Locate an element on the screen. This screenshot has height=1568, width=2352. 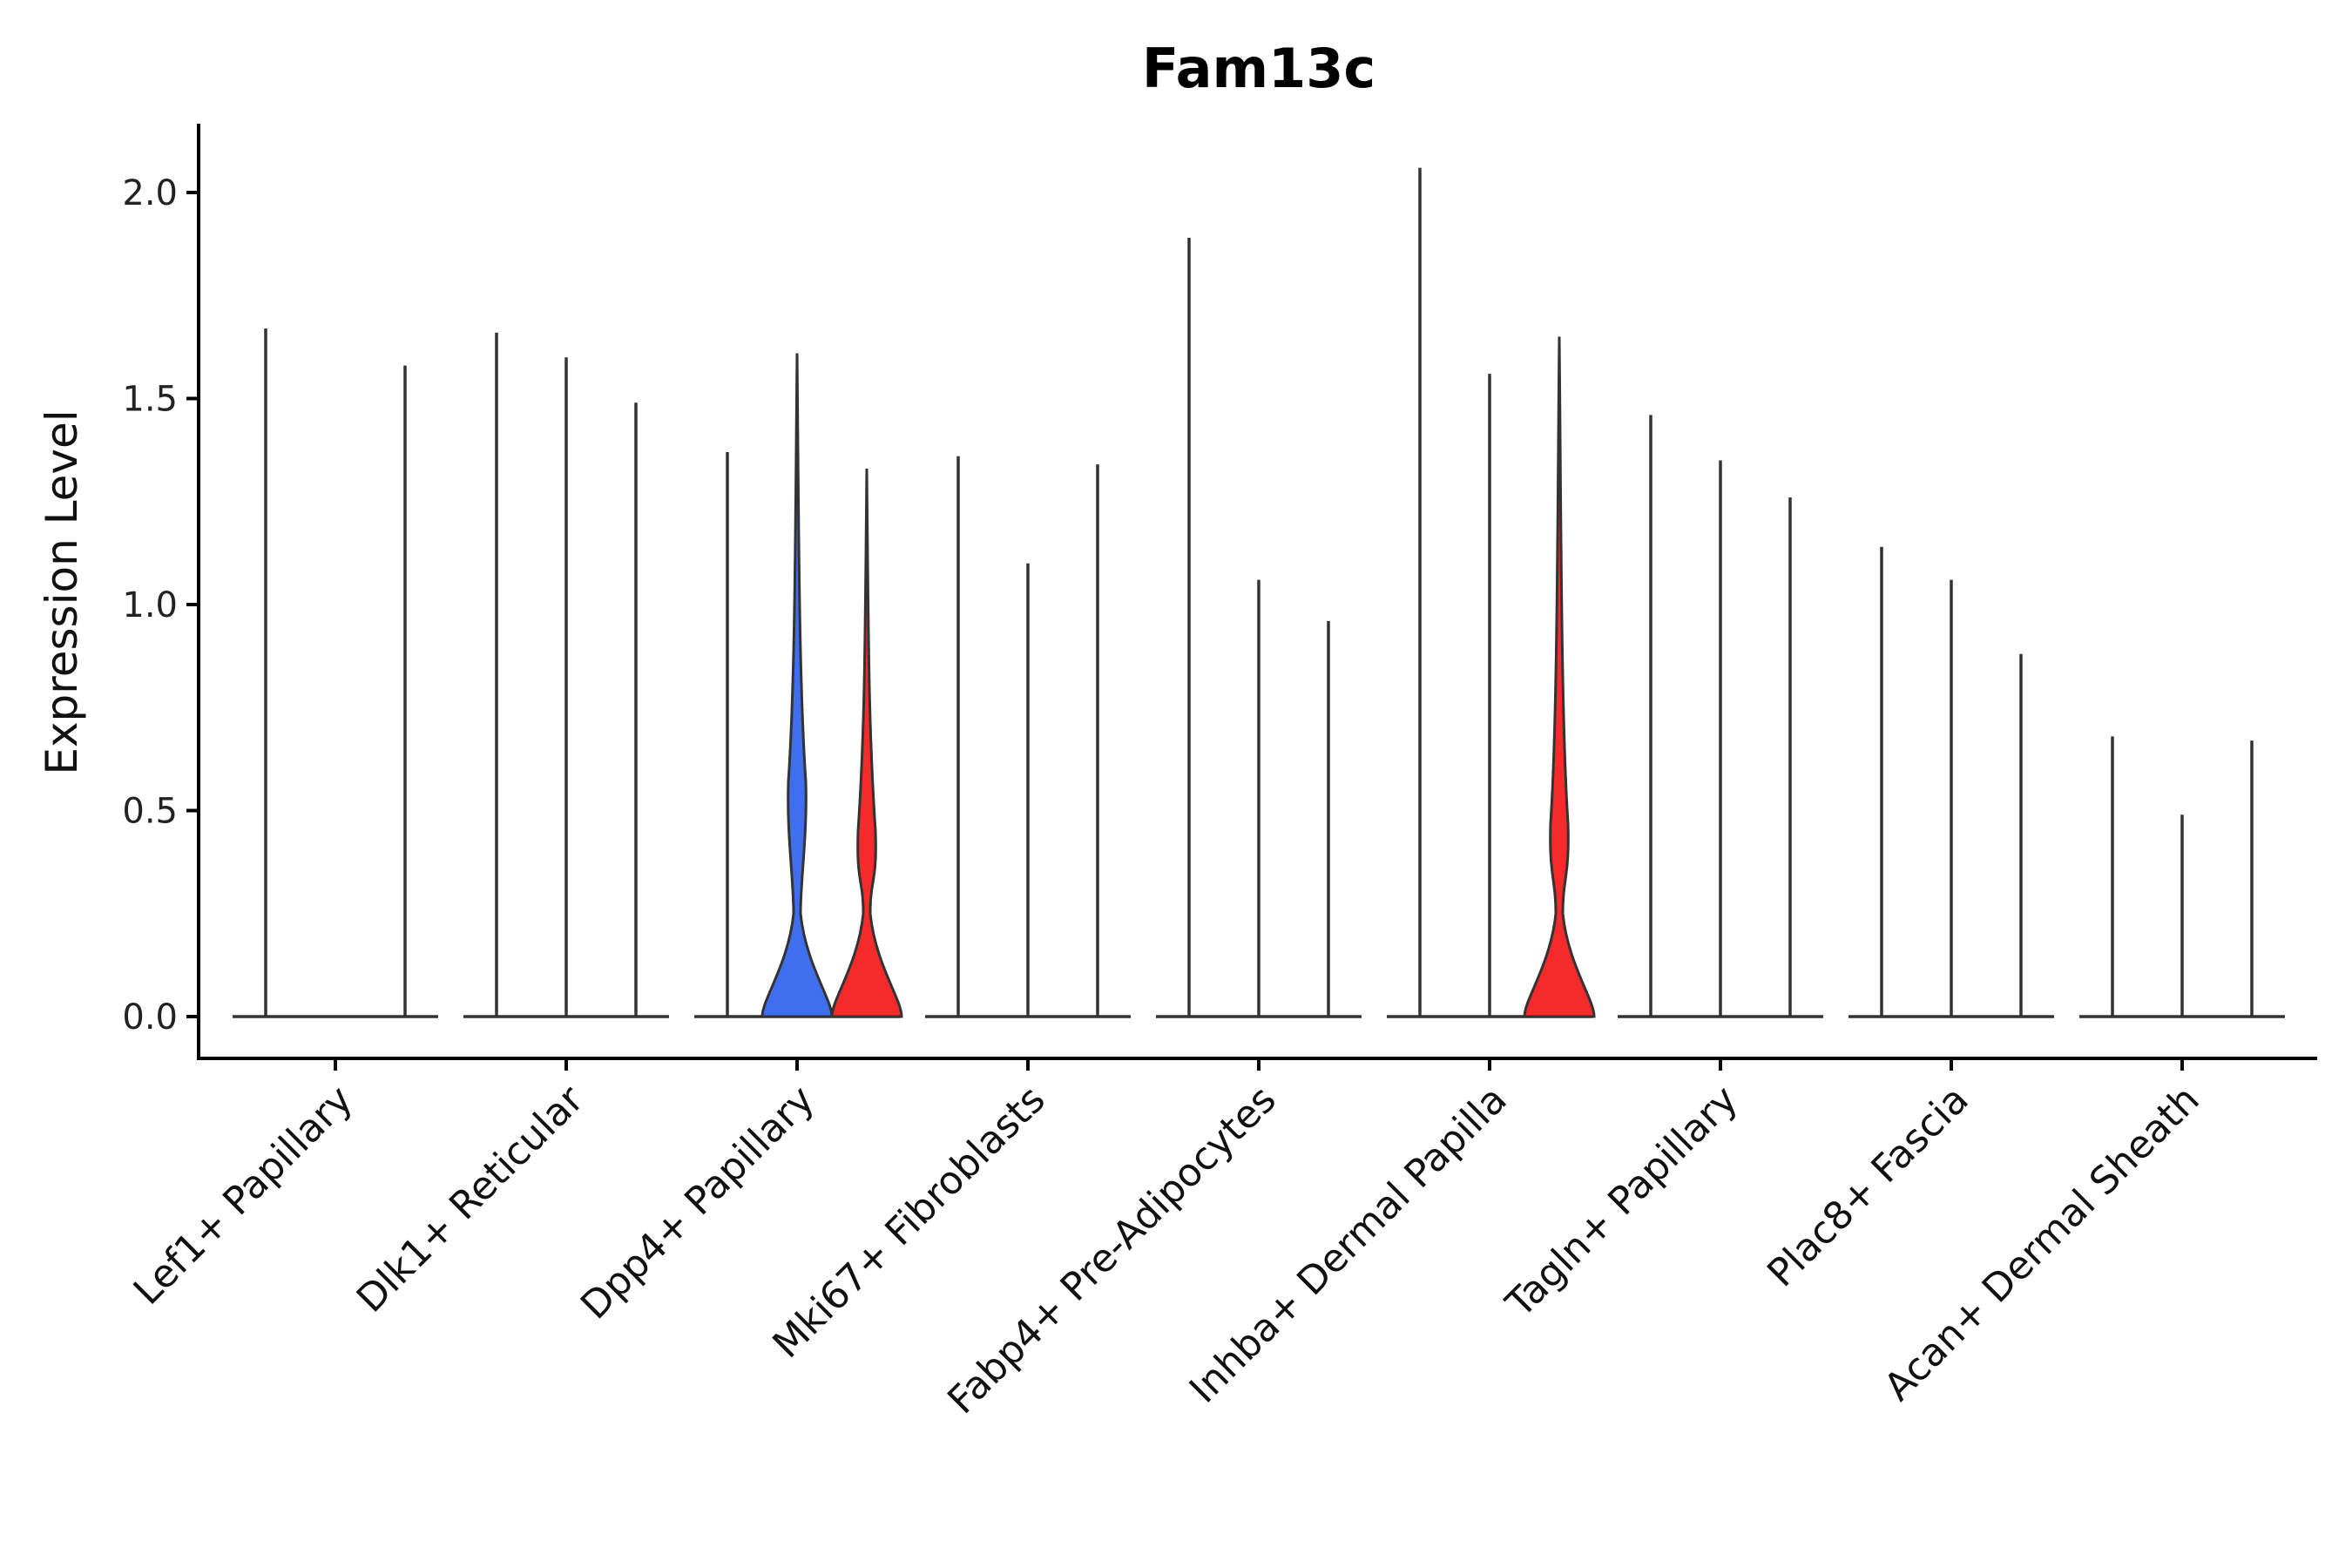
x-tick-label: Dlk1+ Reticular is located at coordinates (470, 1199).